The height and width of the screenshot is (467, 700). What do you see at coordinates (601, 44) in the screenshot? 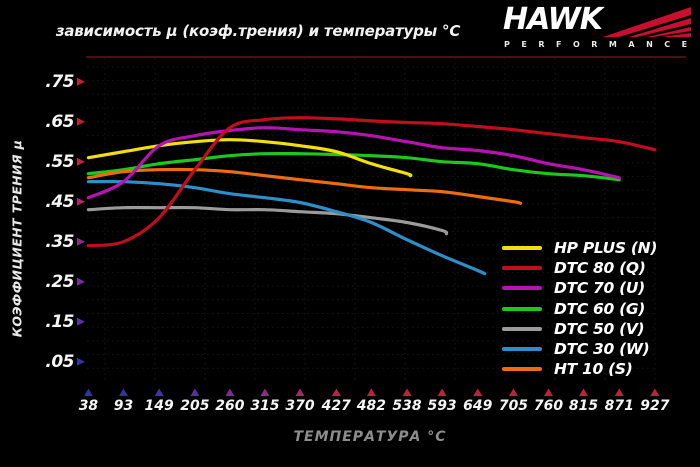
I see `hawk-logo-subtext: PERFORMANCE` at bounding box center [601, 44].